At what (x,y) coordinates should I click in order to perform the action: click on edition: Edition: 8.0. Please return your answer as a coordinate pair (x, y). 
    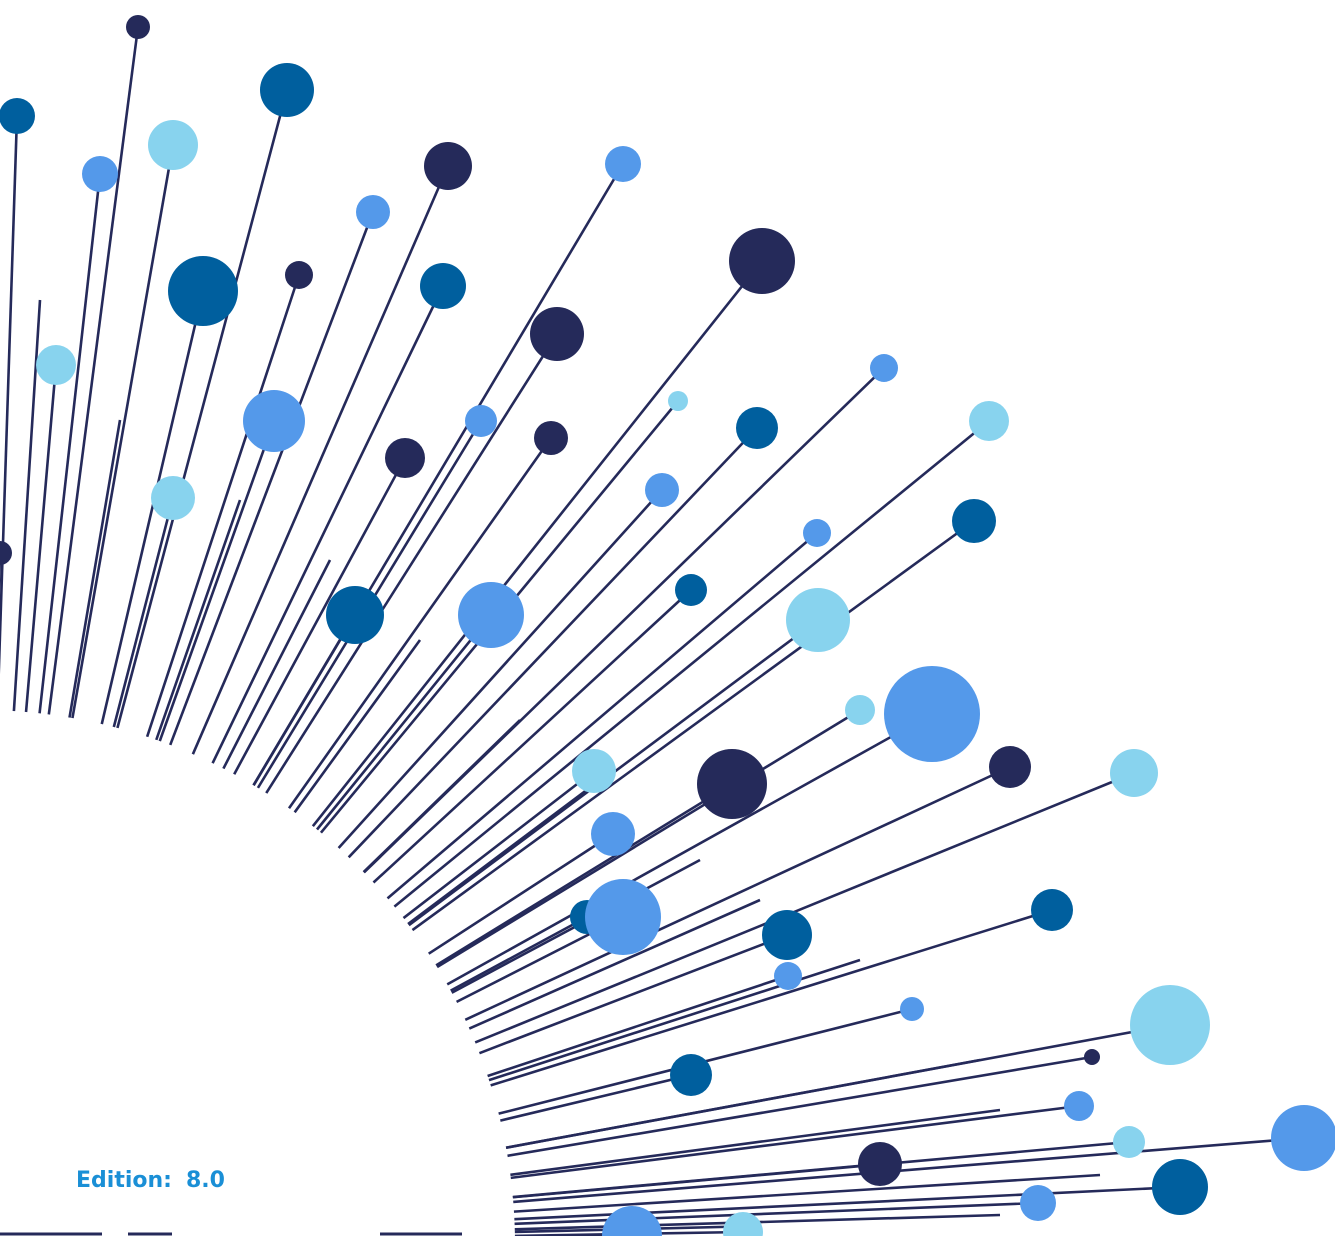
    Looking at the image, I should click on (150, 1180).